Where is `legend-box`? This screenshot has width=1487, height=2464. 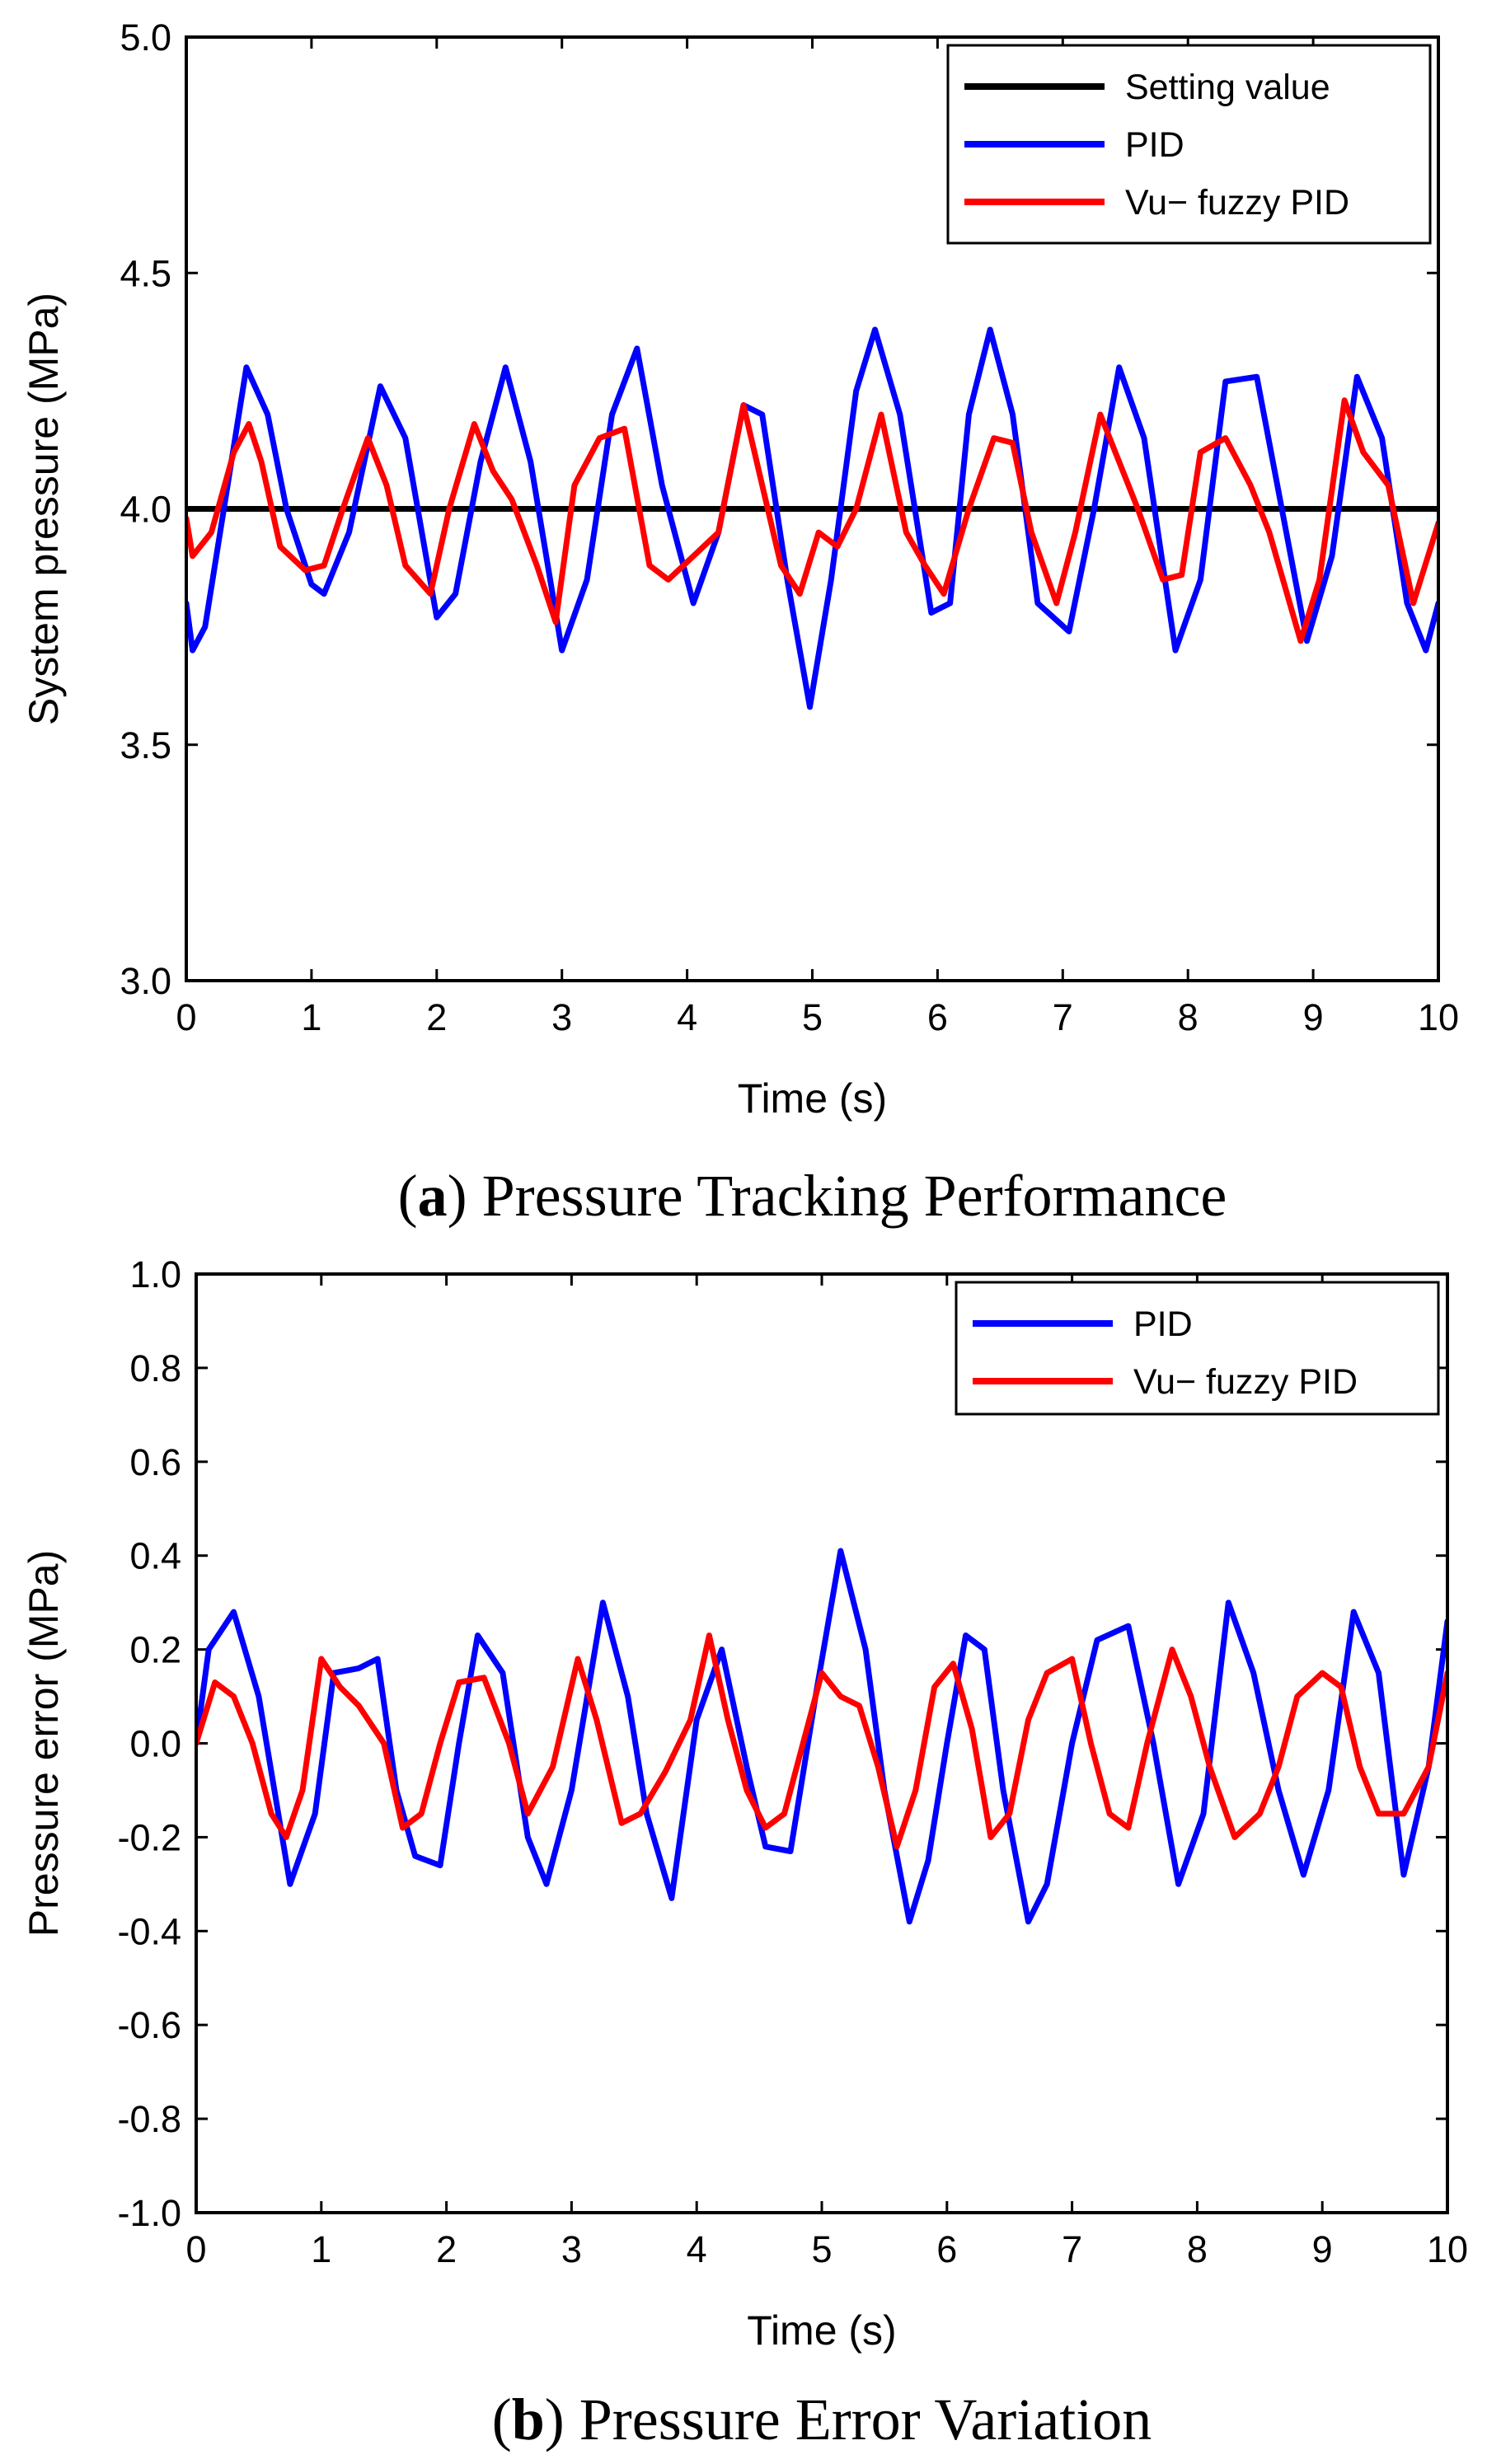 legend-box is located at coordinates (1197, 1348).